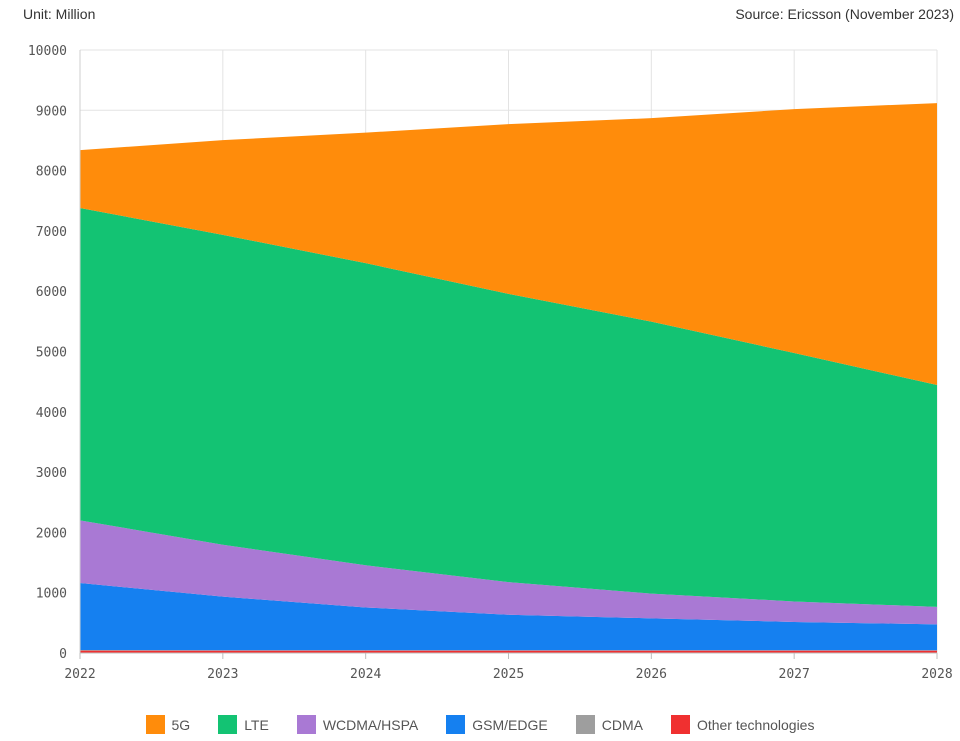  What do you see at coordinates (51, 533) in the screenshot?
I see `y-tick-label: 2000` at bounding box center [51, 533].